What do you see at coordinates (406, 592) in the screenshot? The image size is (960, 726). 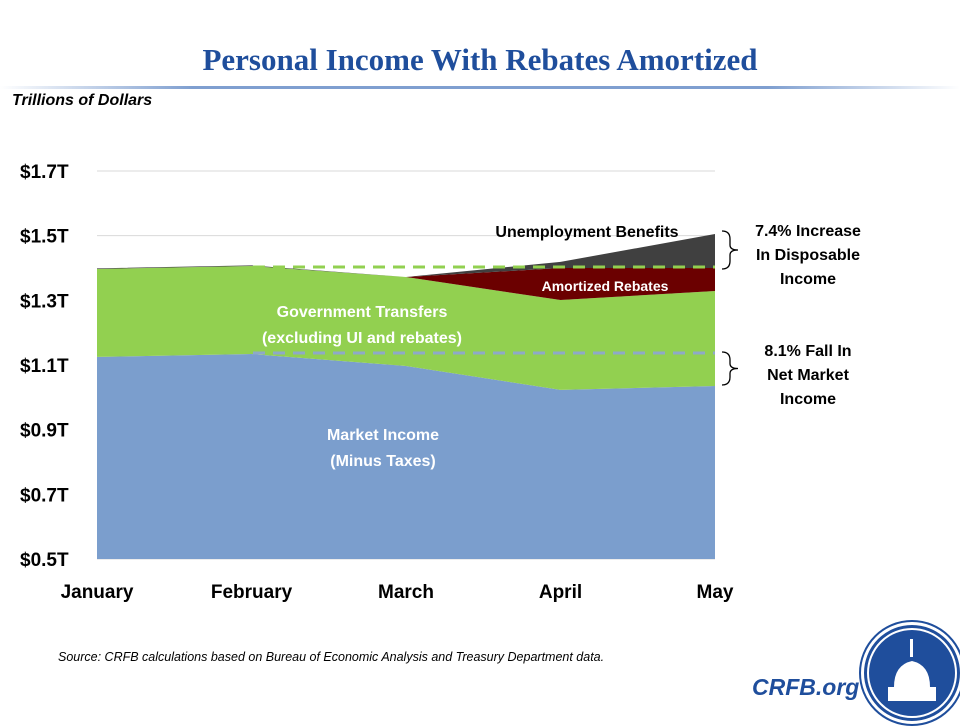 I see `x-tick-label: March` at bounding box center [406, 592].